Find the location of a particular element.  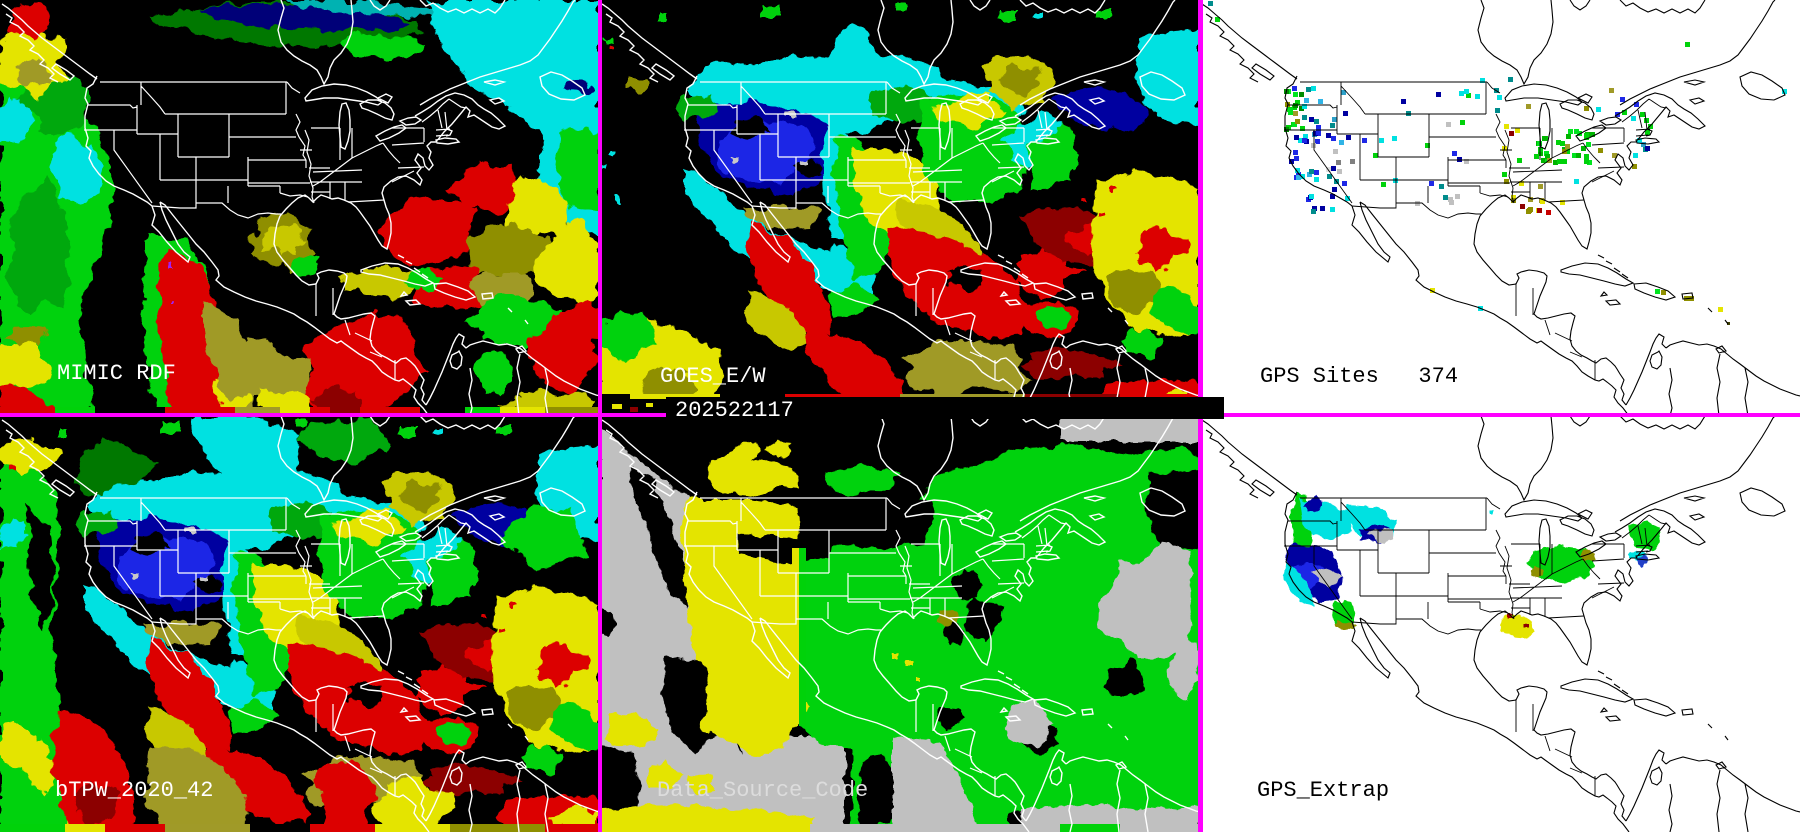

svg-text: GOES_E/W is located at coordinates (713, 376).